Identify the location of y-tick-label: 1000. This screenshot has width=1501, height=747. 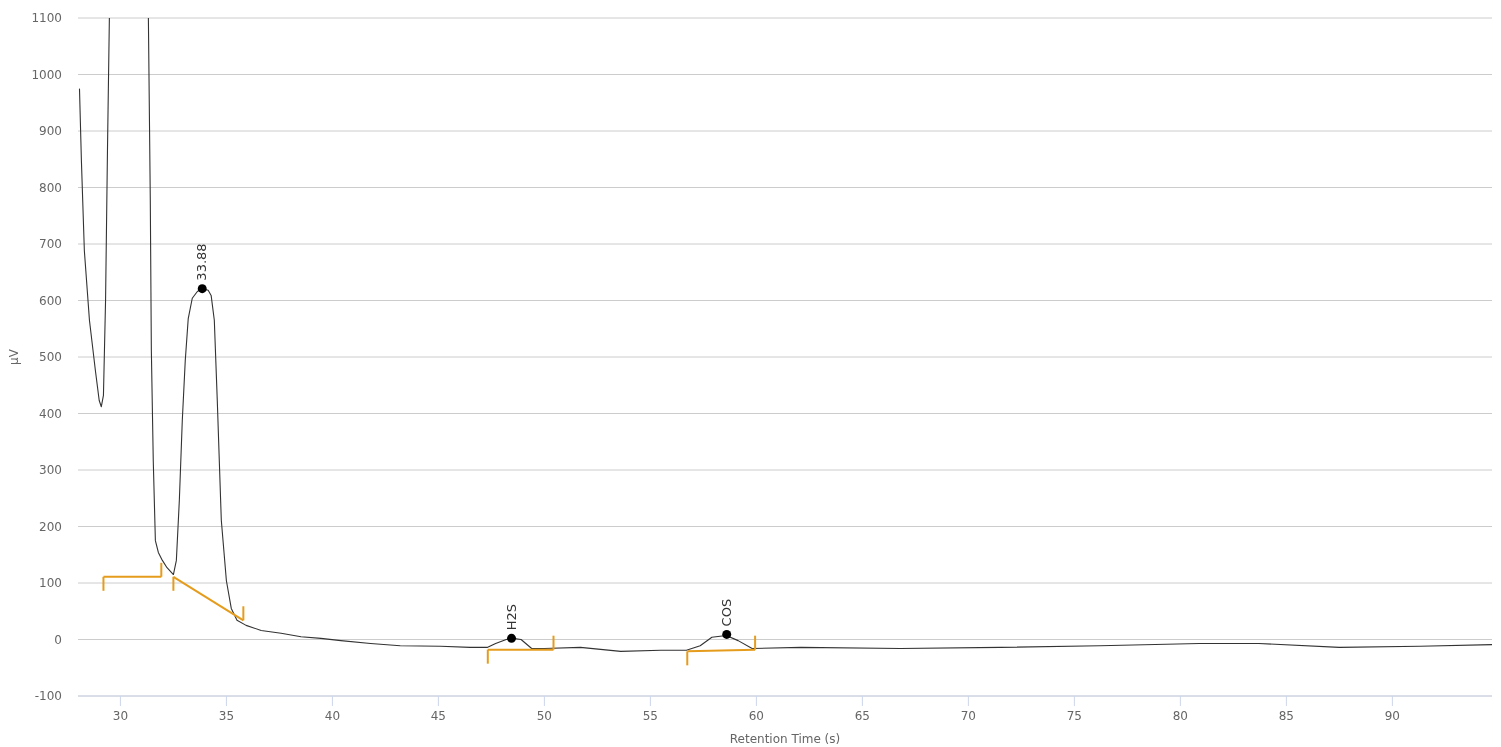
(46, 74).